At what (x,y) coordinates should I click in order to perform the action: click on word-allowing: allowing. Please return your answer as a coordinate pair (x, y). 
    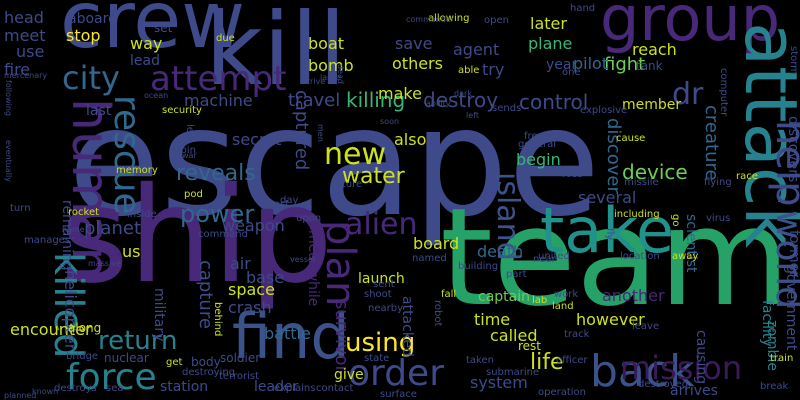
    Looking at the image, I should click on (449, 18).